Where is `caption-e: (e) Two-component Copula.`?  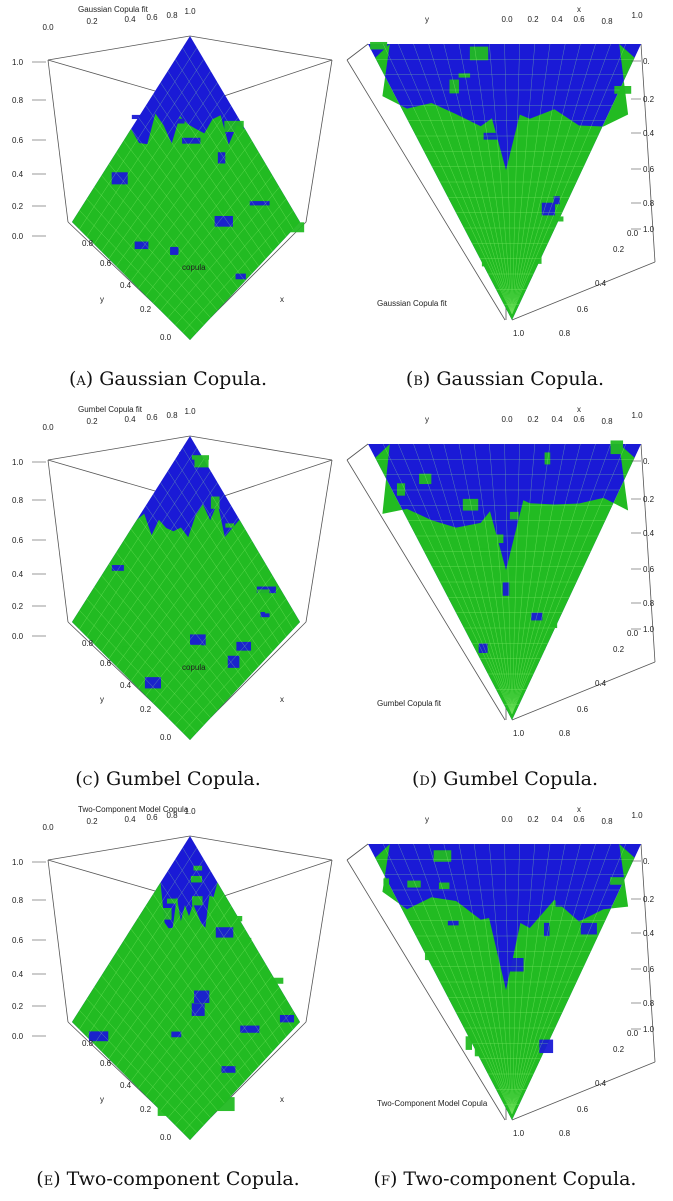
caption-e: (e) Two-component Copula. is located at coordinates (168, 1179).